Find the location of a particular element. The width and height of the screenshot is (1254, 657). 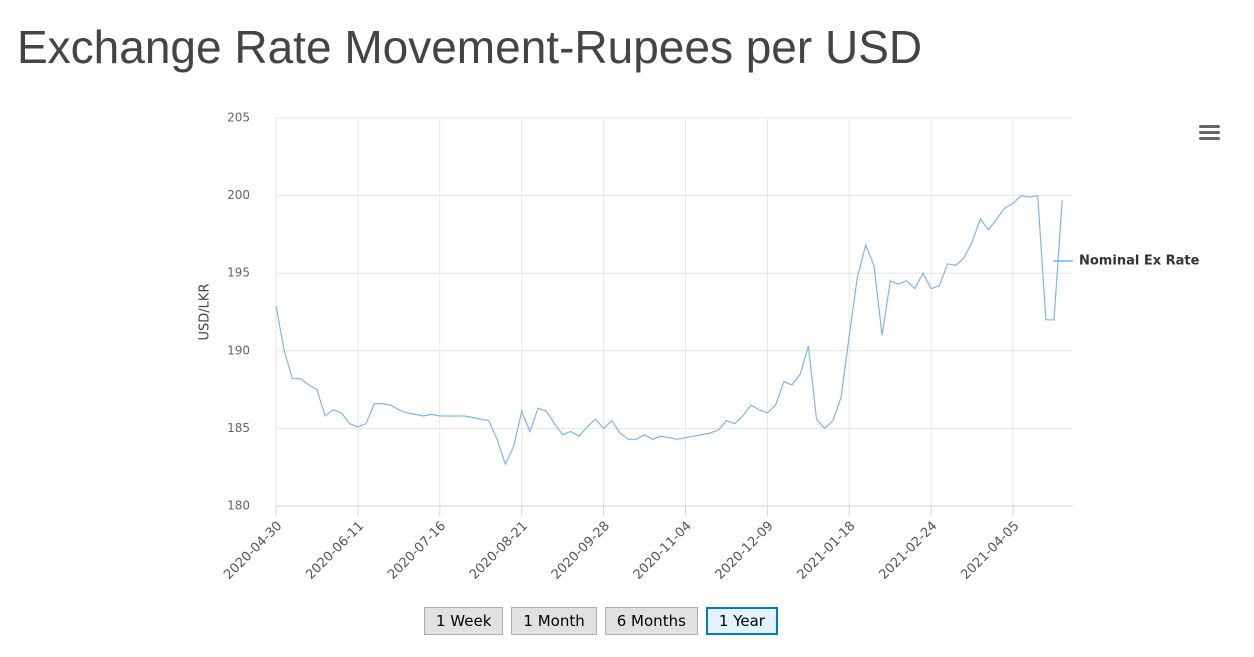

x-tick-label: 2020-06-11 is located at coordinates (335, 551).